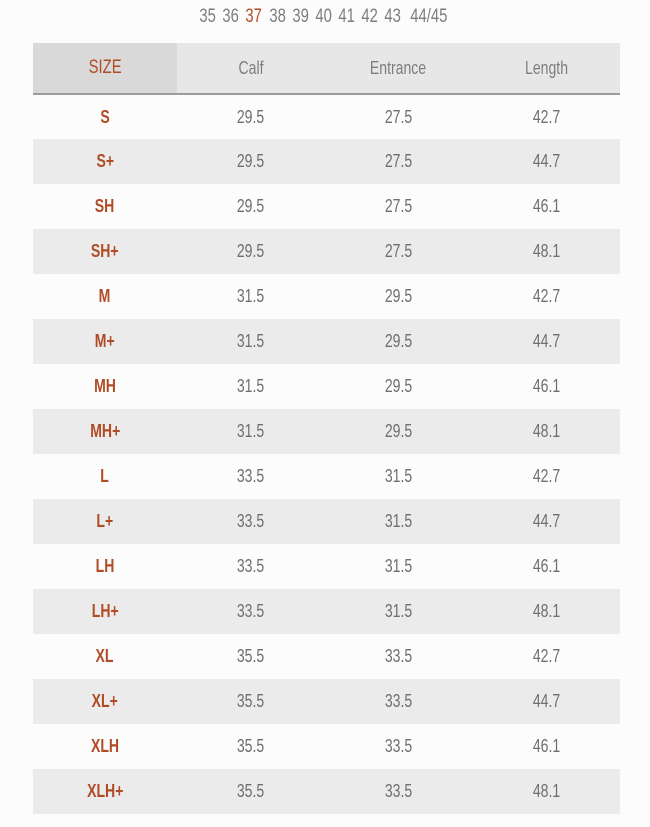  What do you see at coordinates (326, 386) in the screenshot?
I see `table-row: MH 31.5 29.5 46.1` at bounding box center [326, 386].